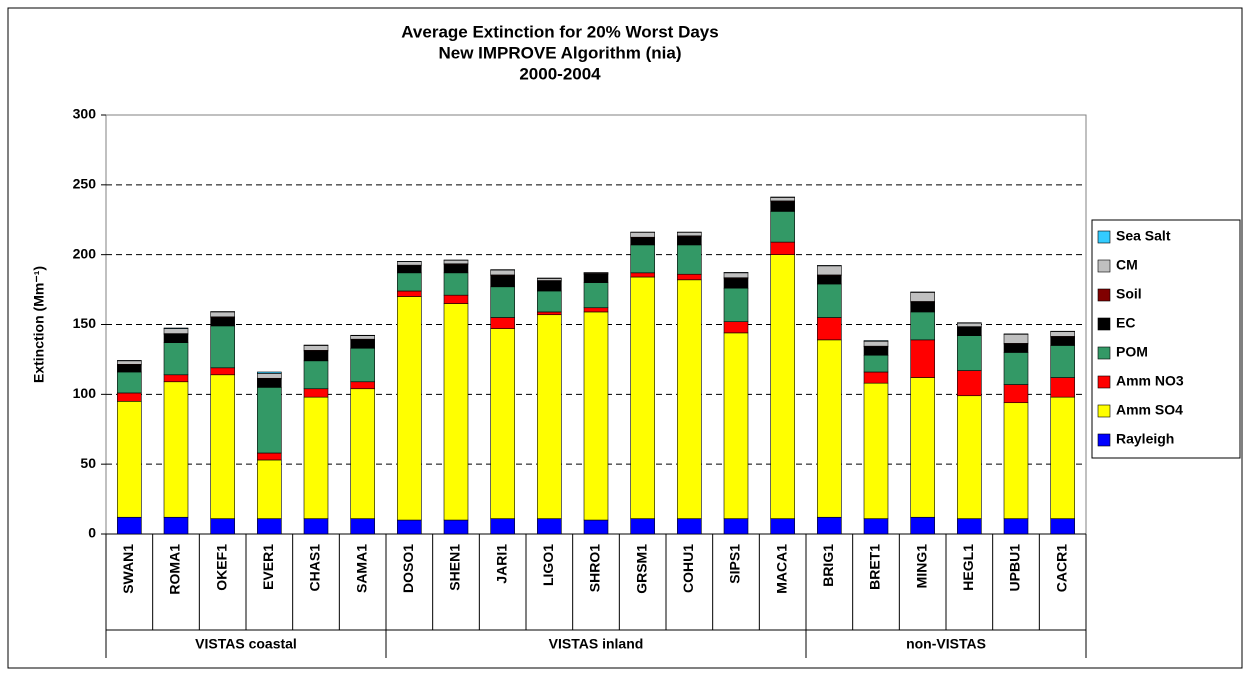 The image size is (1250, 676). What do you see at coordinates (221, 567) in the screenshot?
I see `x-tick-label: OKEF1` at bounding box center [221, 567].